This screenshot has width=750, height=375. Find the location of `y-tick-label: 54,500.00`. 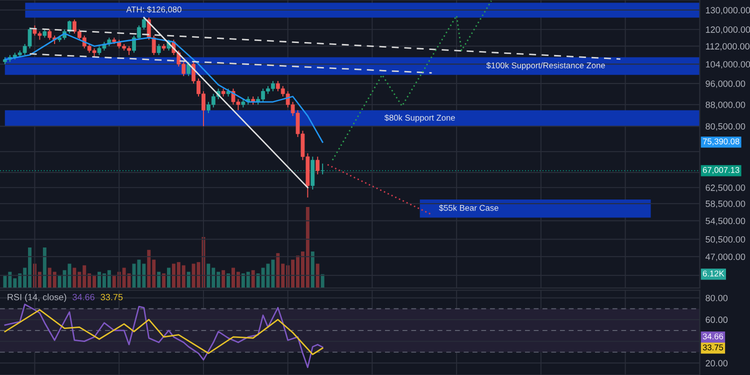

y-tick-label: 54,500.00 is located at coordinates (726, 222).